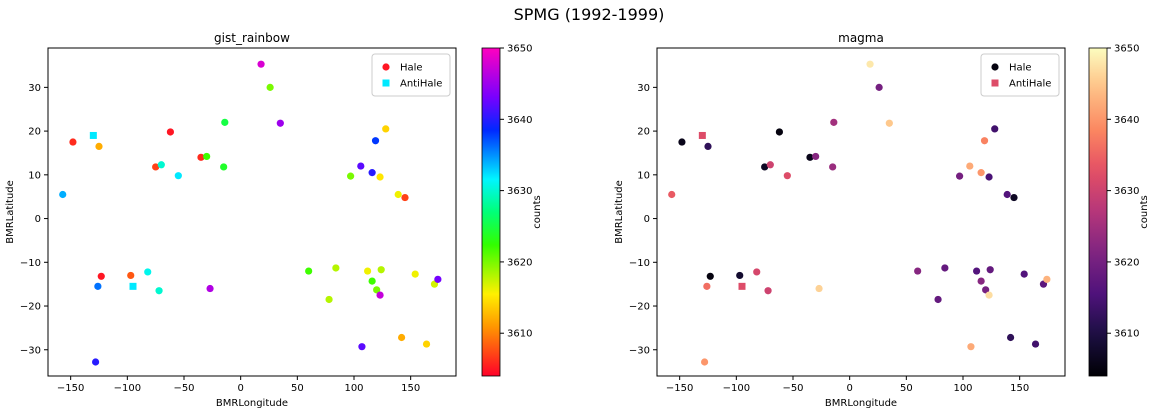  What do you see at coordinates (639, 263) in the screenshot?
I see `y-tick-label: −10` at bounding box center [639, 263].